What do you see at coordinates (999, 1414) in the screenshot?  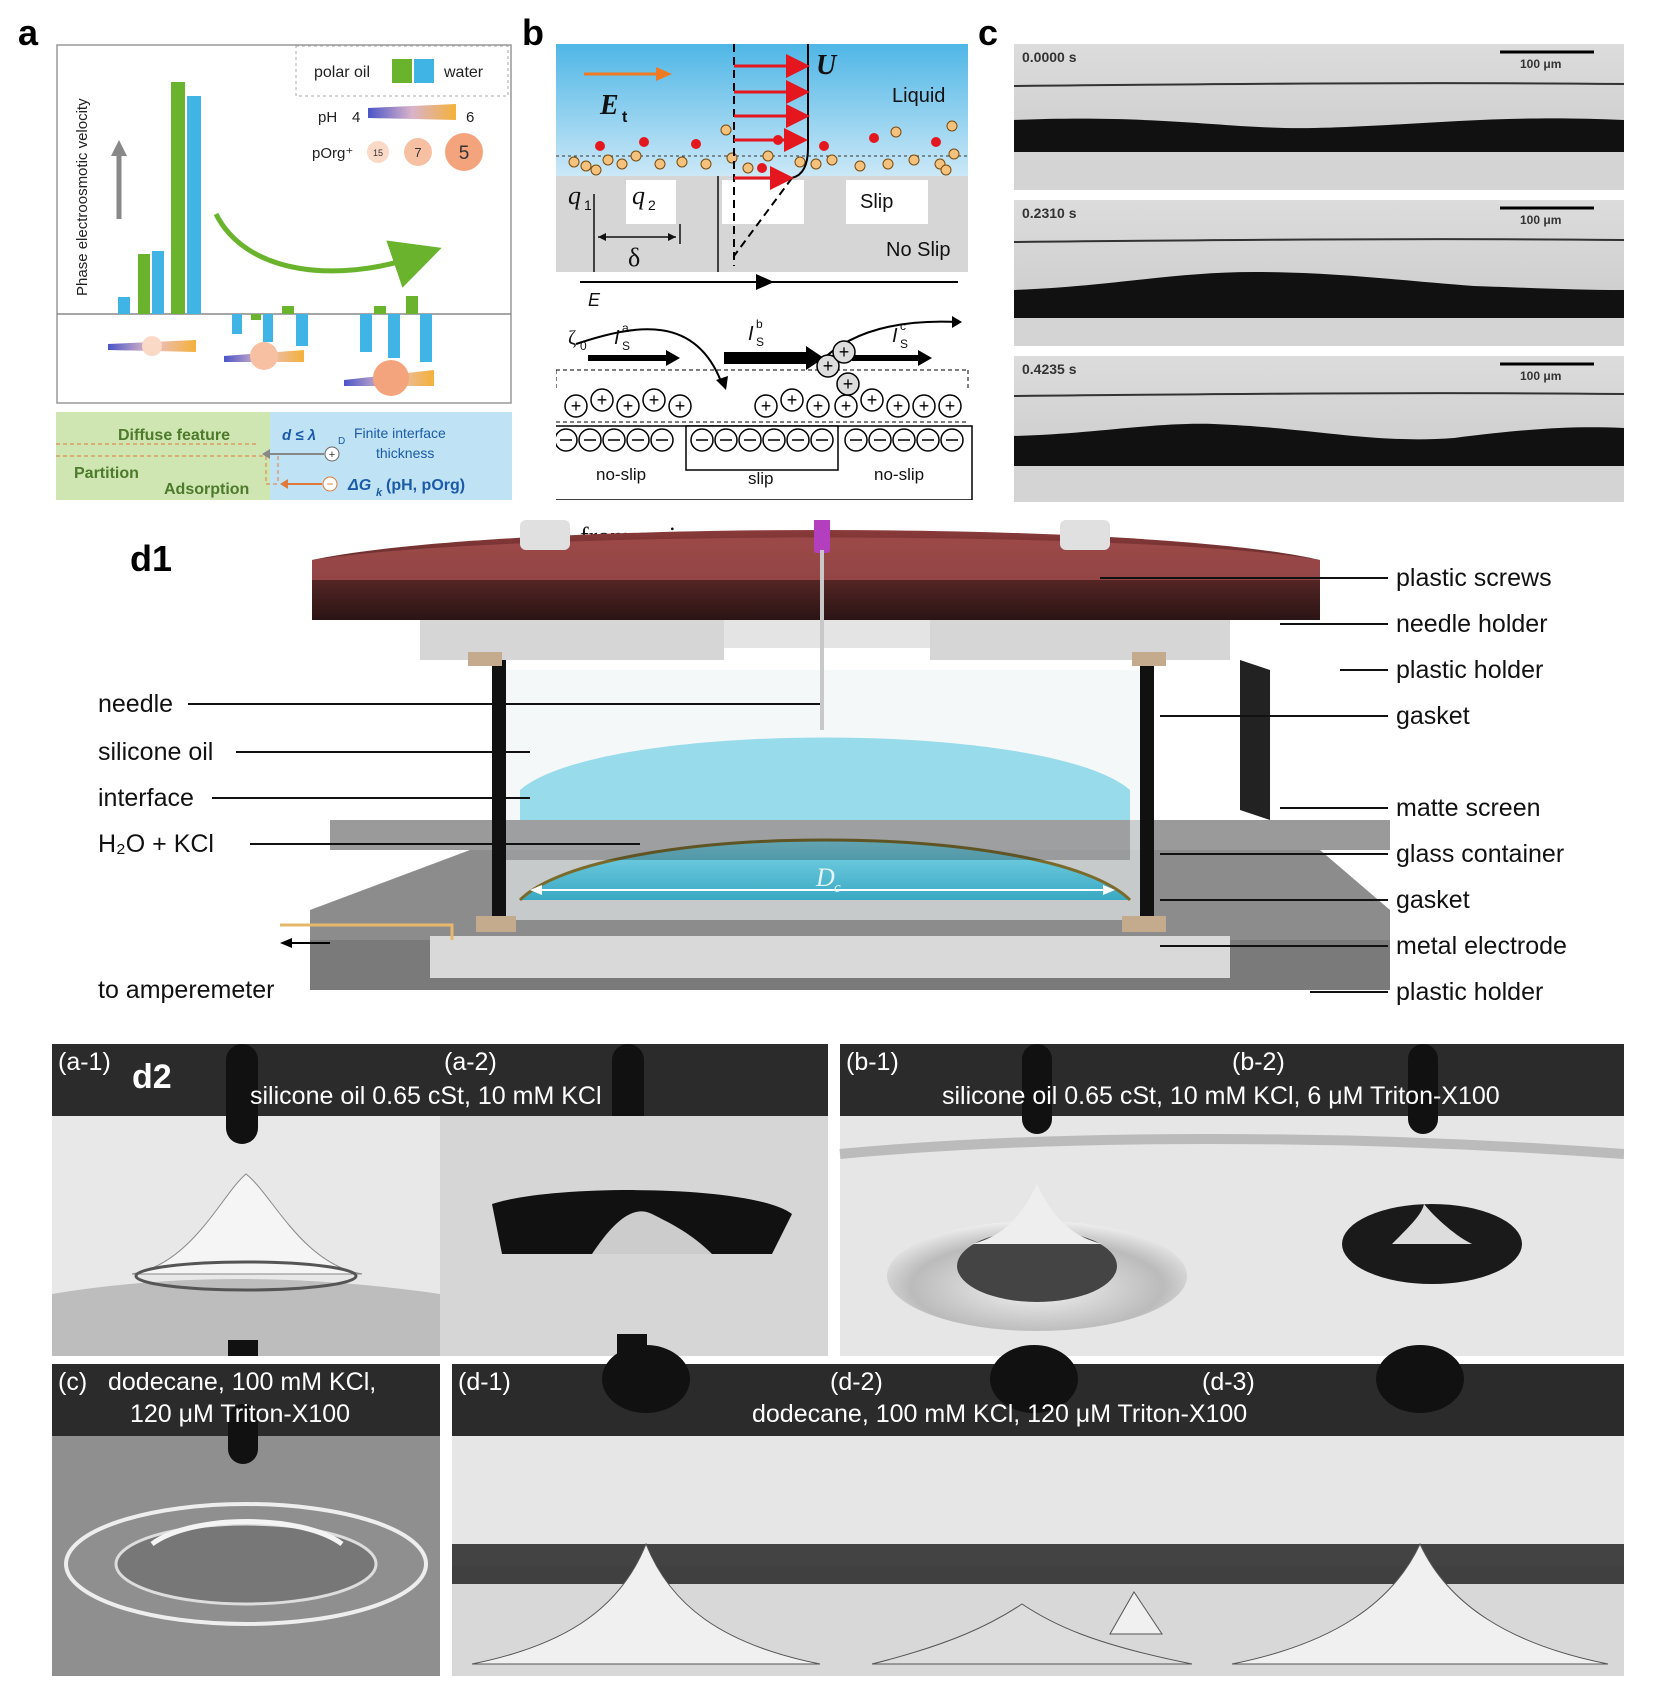 I see `caption-d: dodecane, 100 mM KCl, 120 μM Triton-X100` at bounding box center [999, 1414].